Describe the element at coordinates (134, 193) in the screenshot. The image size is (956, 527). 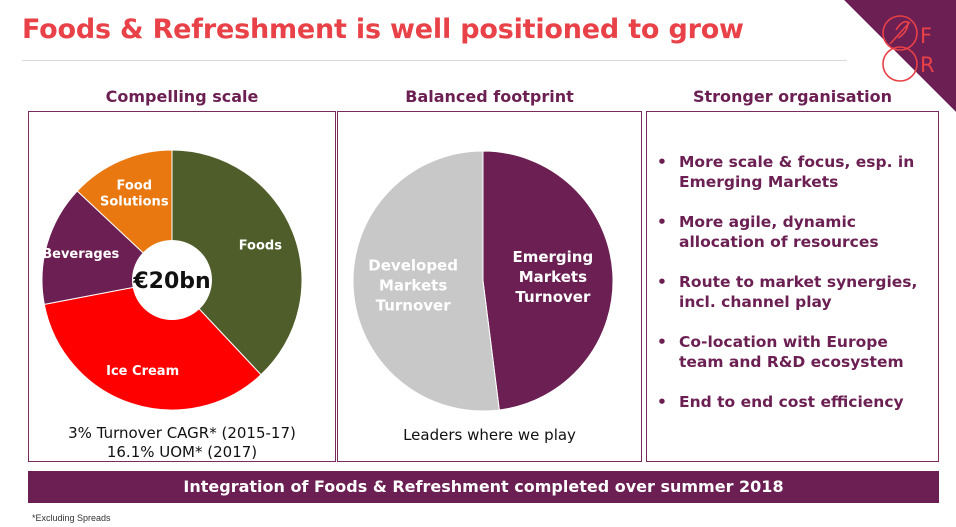
I see `slice-label-food-solutions: Food Solutions` at that location.